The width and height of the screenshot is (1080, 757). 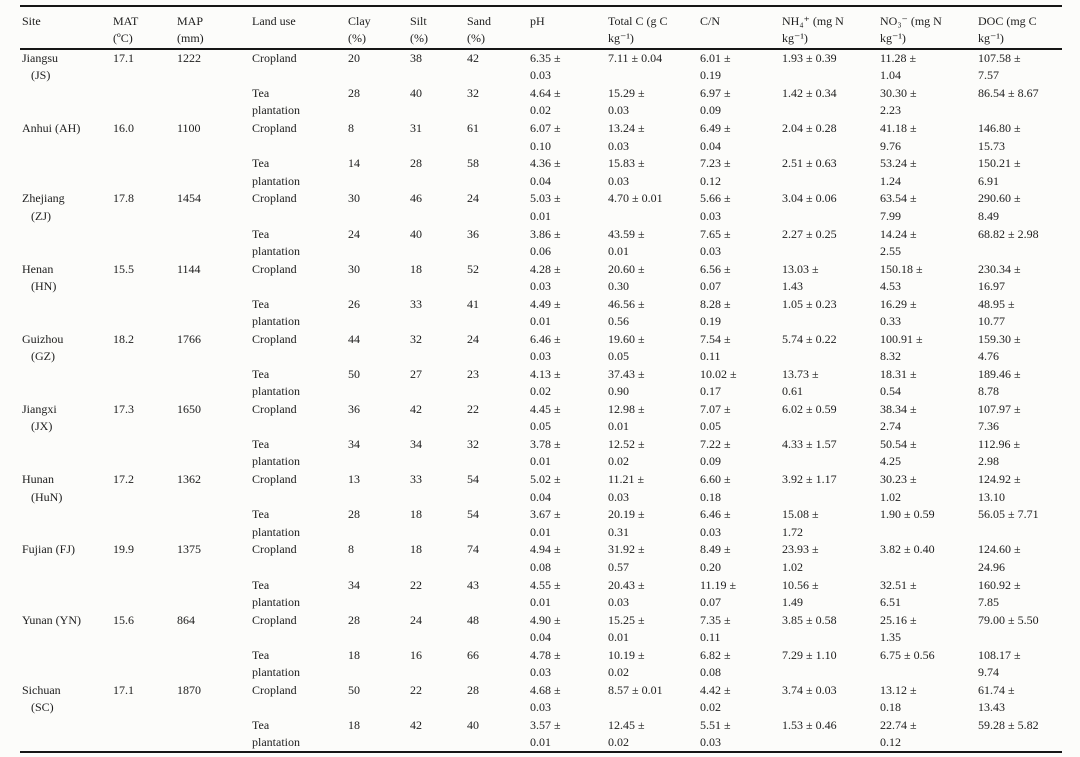 I want to click on nh4-cell: 1.05 ± 0.23, so click(x=809, y=303).